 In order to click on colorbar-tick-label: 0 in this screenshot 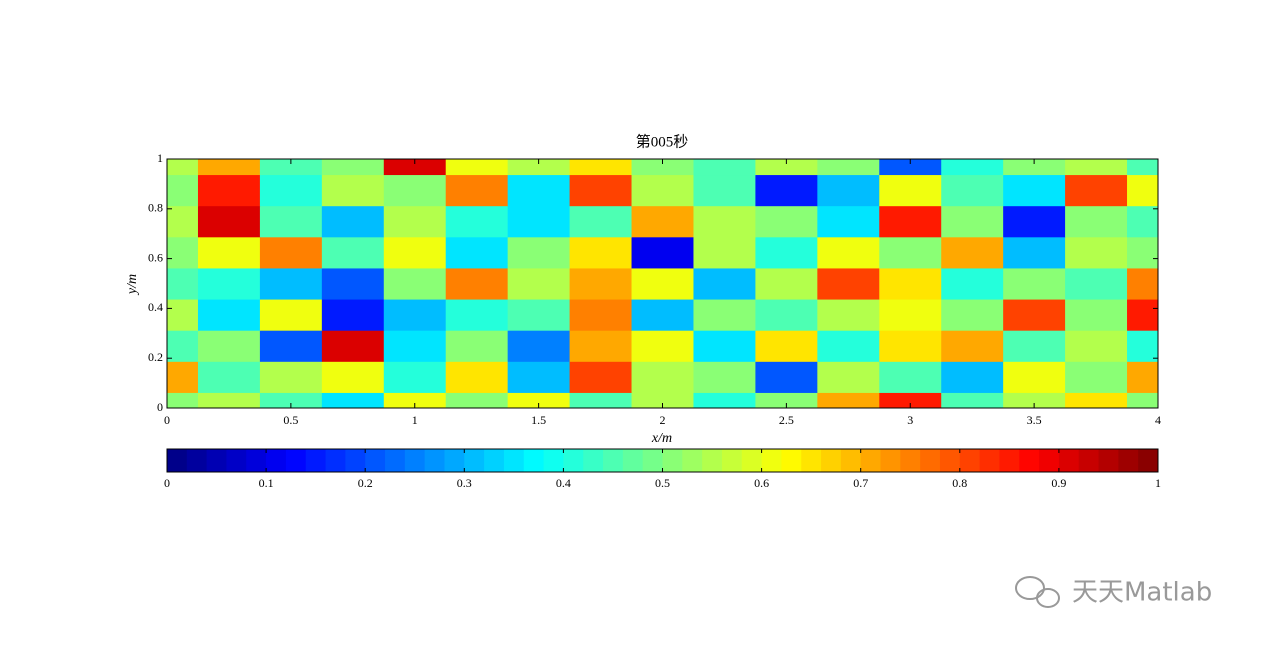, I will do `click(167, 483)`.